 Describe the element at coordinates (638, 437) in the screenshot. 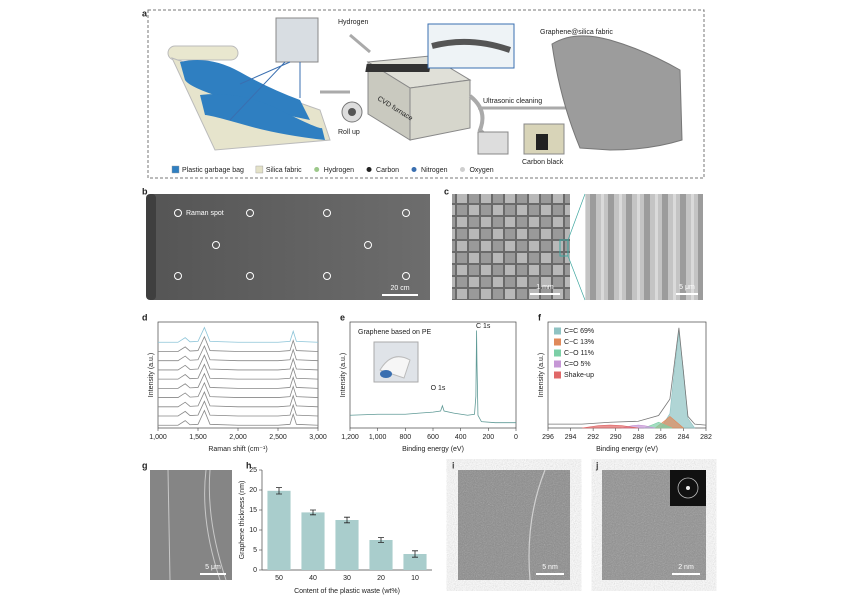

I see `x-tick-label: 288` at that location.